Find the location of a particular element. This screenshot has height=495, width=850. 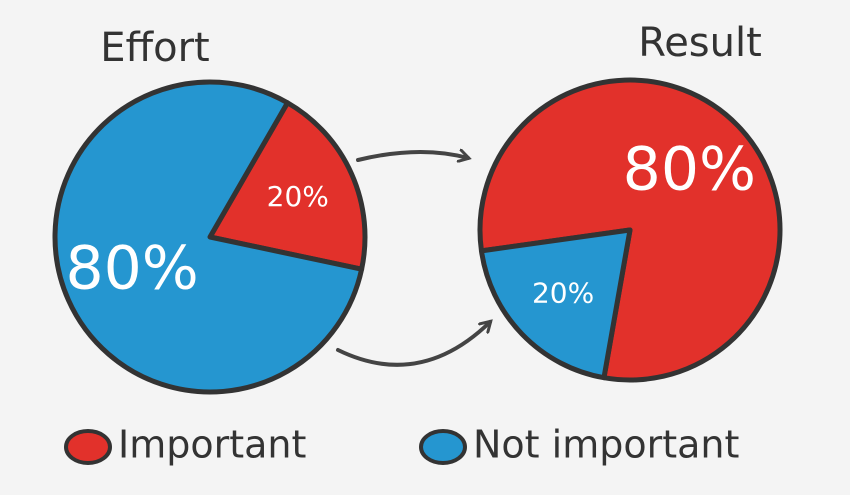

legend: Important Not important is located at coordinates (401, 445).